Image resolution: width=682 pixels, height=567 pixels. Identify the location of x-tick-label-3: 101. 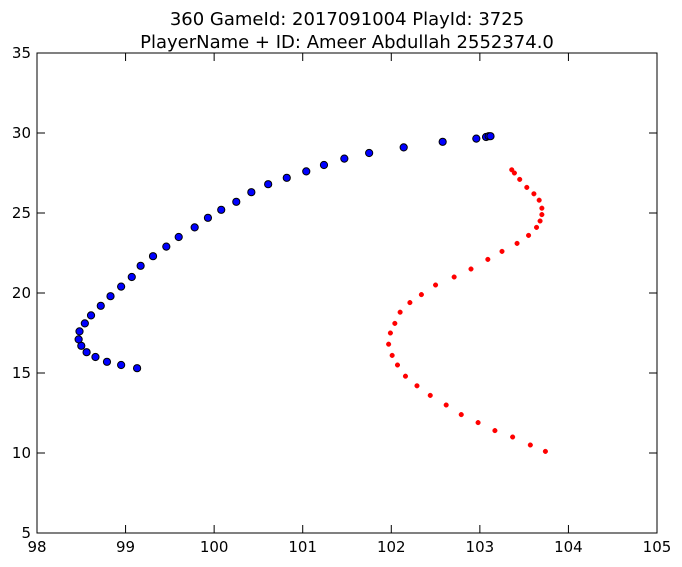
(302, 547).